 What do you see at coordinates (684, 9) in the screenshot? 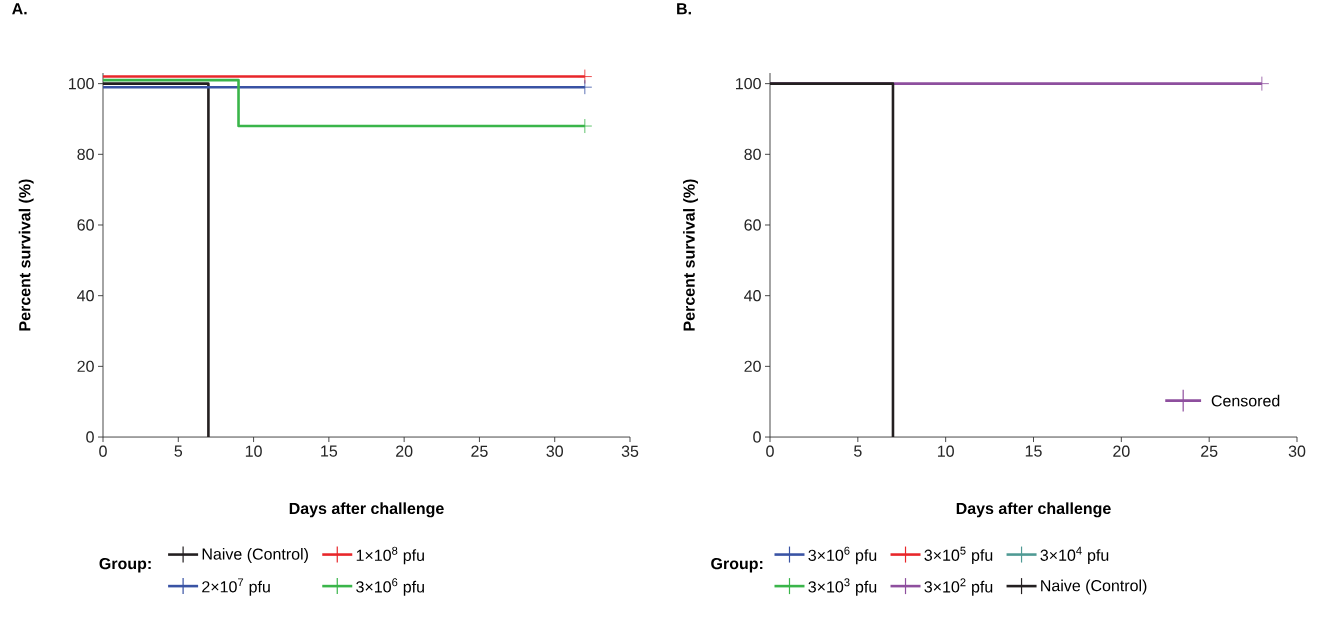
I see `chart-title: B.` at bounding box center [684, 9].